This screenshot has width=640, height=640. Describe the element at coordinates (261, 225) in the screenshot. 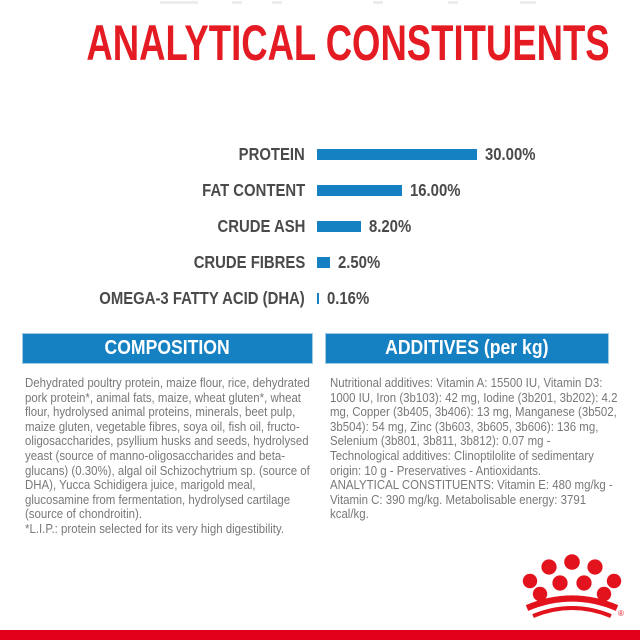

I see `chart-category-text: CRUDE ASH` at that location.